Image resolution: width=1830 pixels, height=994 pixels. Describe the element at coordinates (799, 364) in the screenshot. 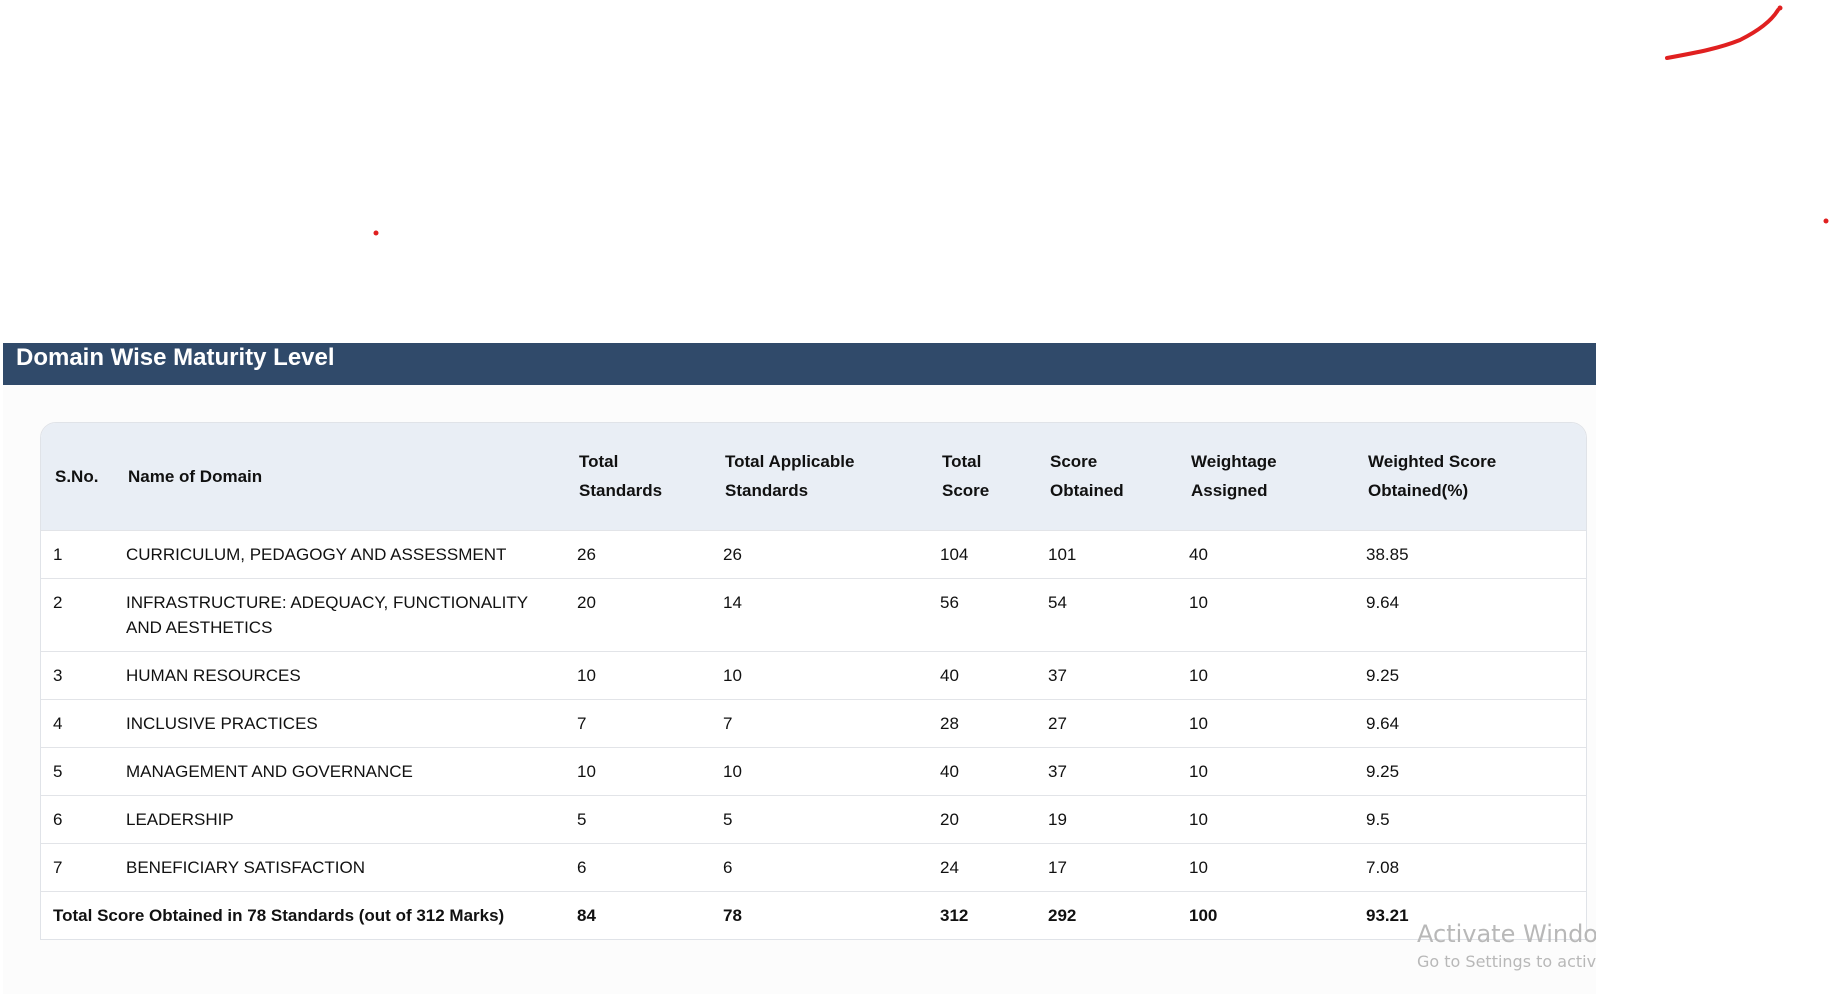

I see `section-header-bar: Domain Wise Maturity Level` at that location.